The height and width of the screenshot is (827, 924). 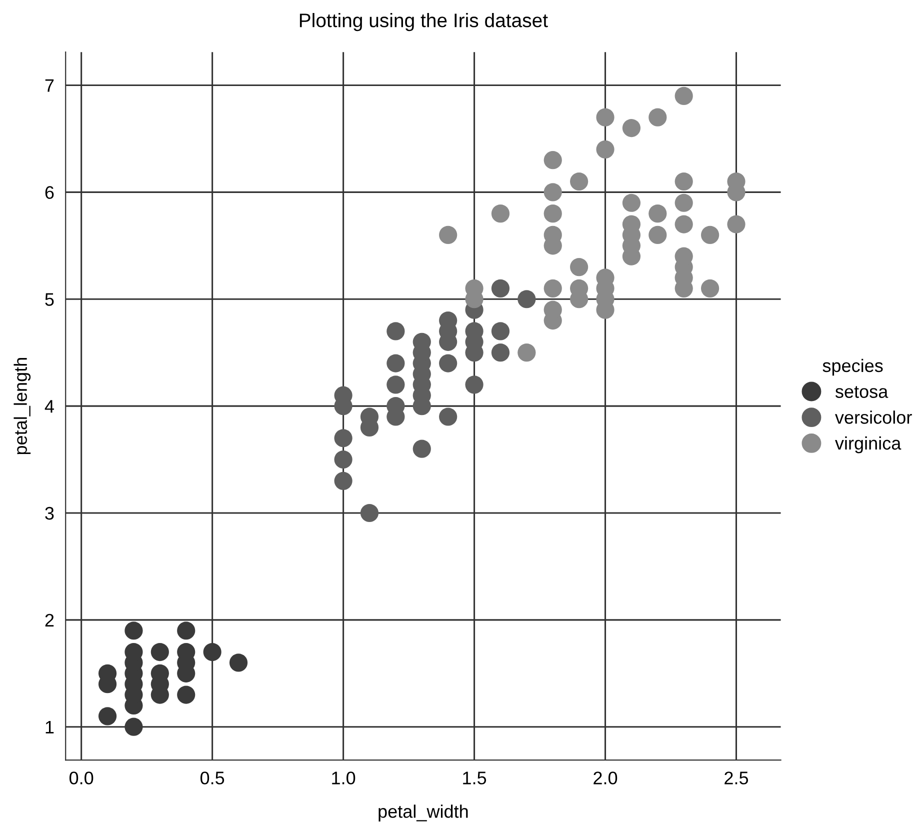 What do you see at coordinates (873, 417) in the screenshot?
I see `legend-label: versicolor` at bounding box center [873, 417].